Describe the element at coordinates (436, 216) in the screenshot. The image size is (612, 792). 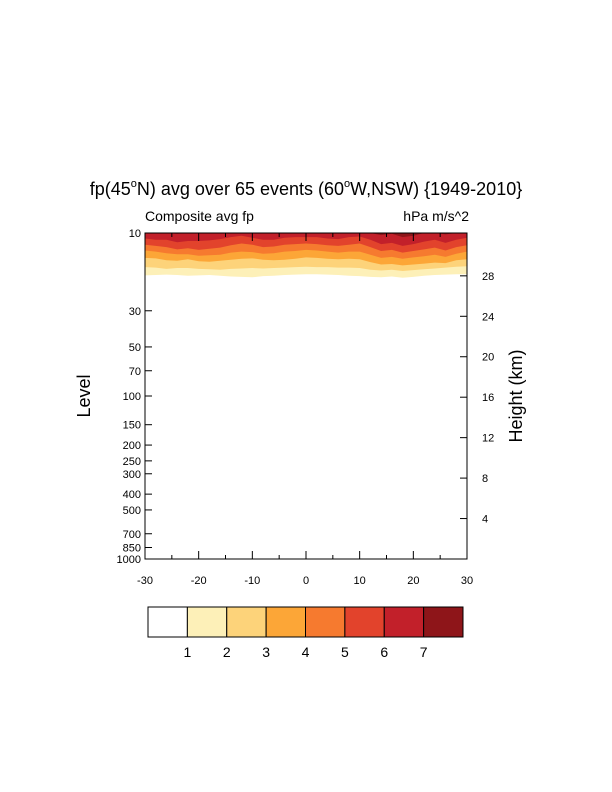
I see `right-subtitle: hPa m/s^2` at that location.